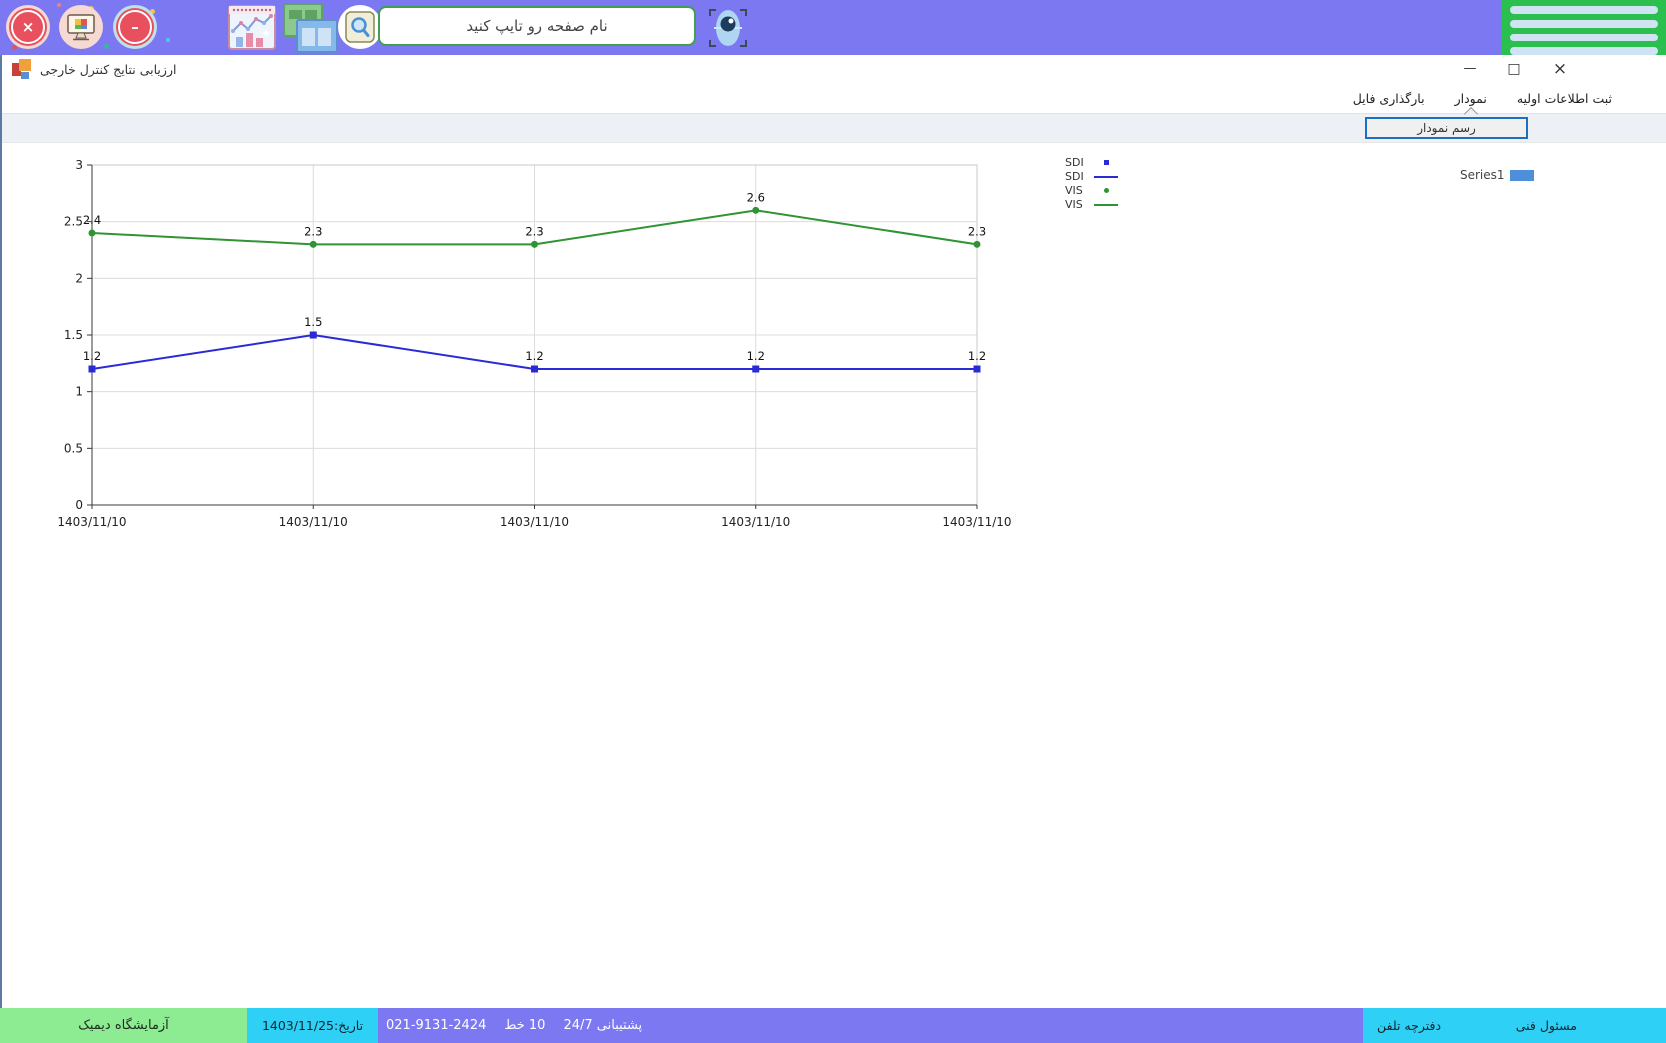 The width and height of the screenshot is (1666, 1043). I want to click on maximize-button: □, so click(1514, 69).